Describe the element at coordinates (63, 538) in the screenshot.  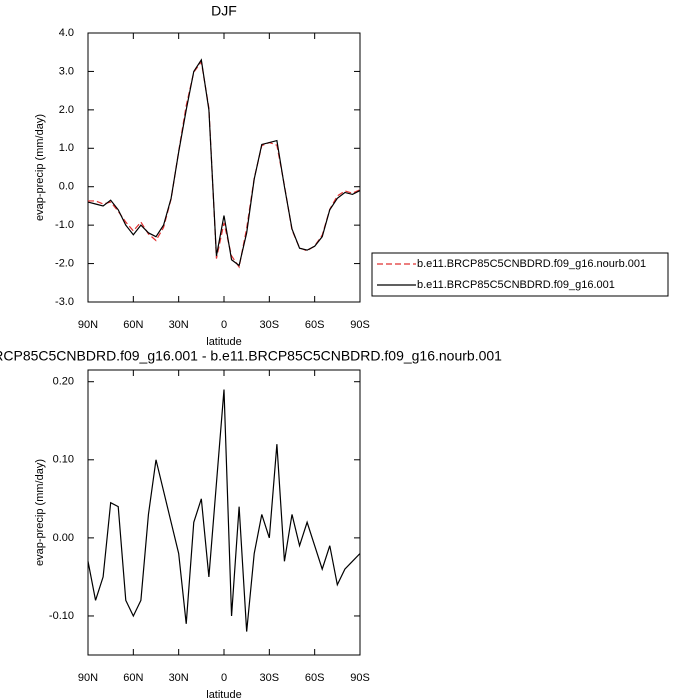
I see `y-tick-label: 0.00` at that location.